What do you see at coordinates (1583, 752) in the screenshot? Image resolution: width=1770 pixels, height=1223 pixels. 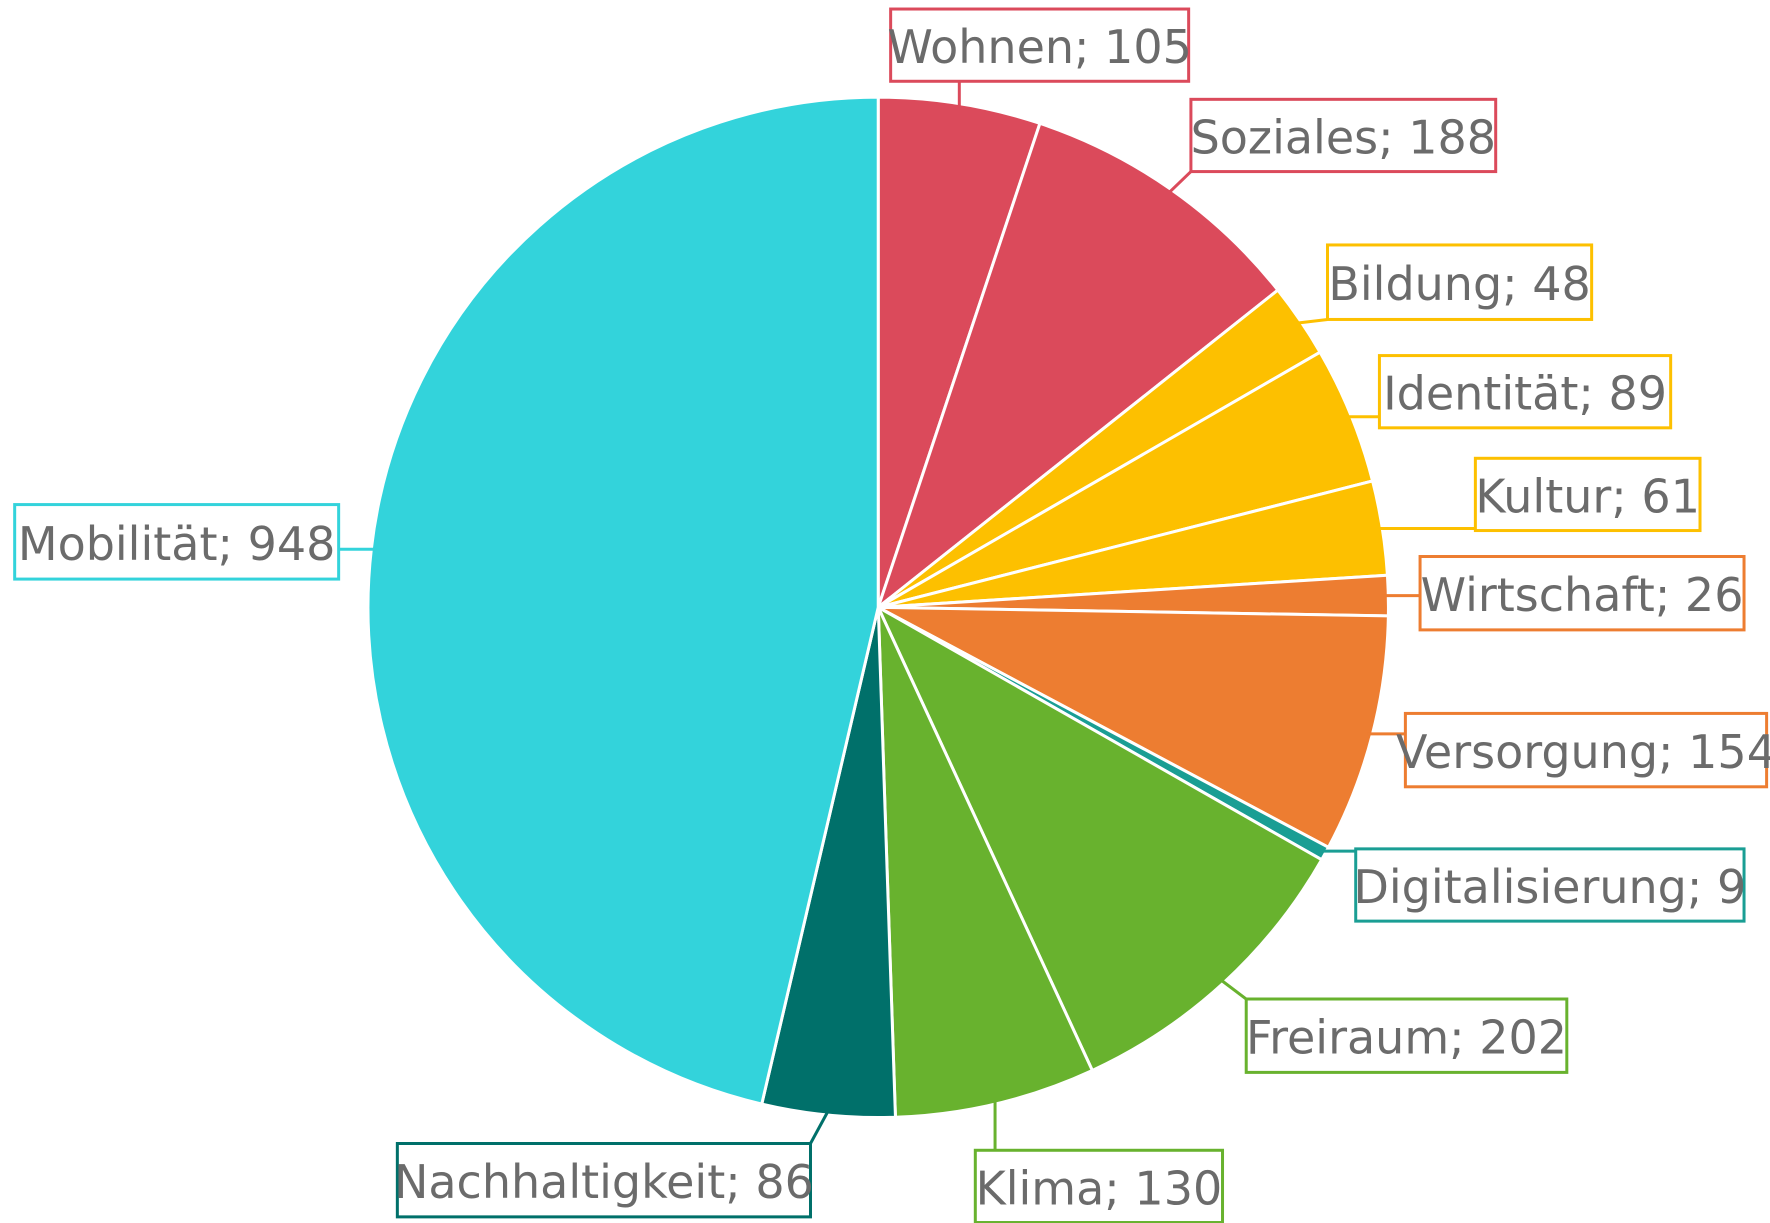 I see `data-label: Versorgung; 154` at bounding box center [1583, 752].